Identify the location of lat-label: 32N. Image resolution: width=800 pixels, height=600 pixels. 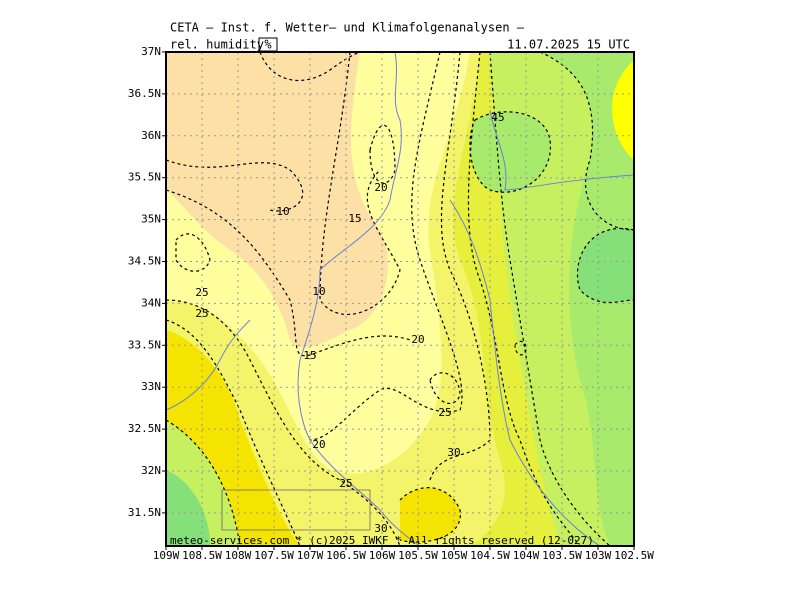
(151, 470).